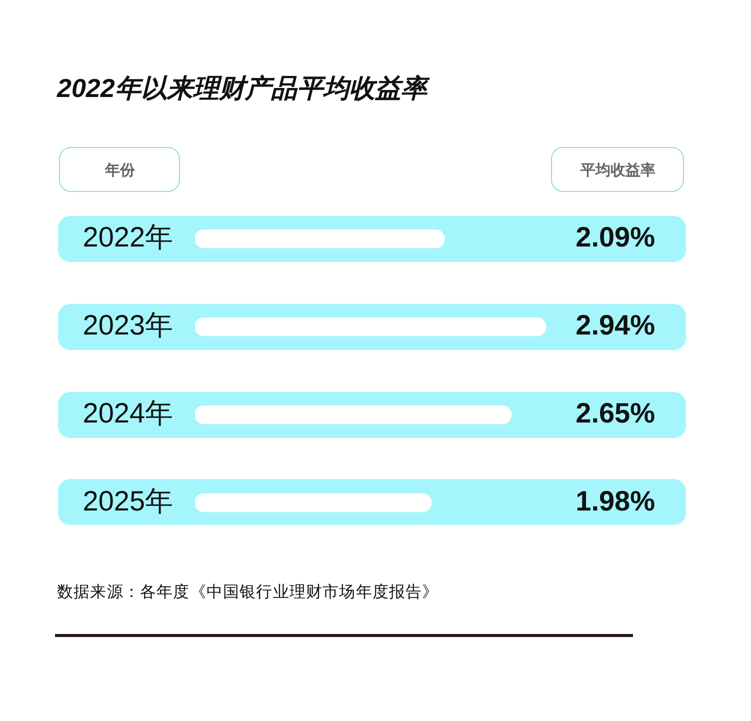  I want to click on y-tick-label: 2025年, so click(127, 501).